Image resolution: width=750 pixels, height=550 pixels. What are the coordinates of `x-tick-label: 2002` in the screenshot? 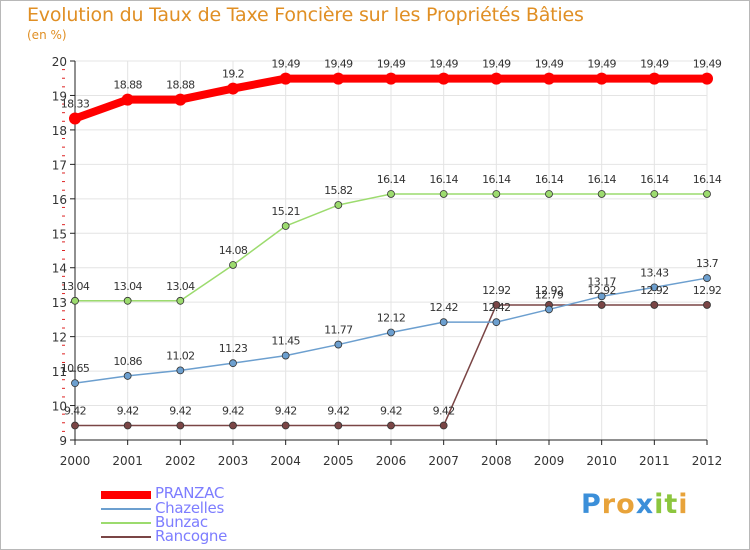 It's located at (180, 461).